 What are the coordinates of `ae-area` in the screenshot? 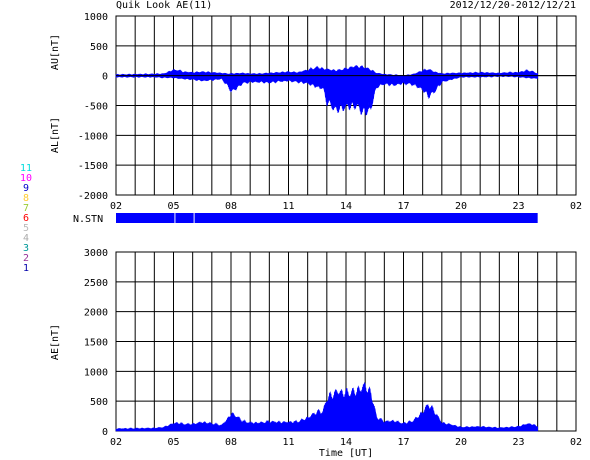 It's located at (327, 407).